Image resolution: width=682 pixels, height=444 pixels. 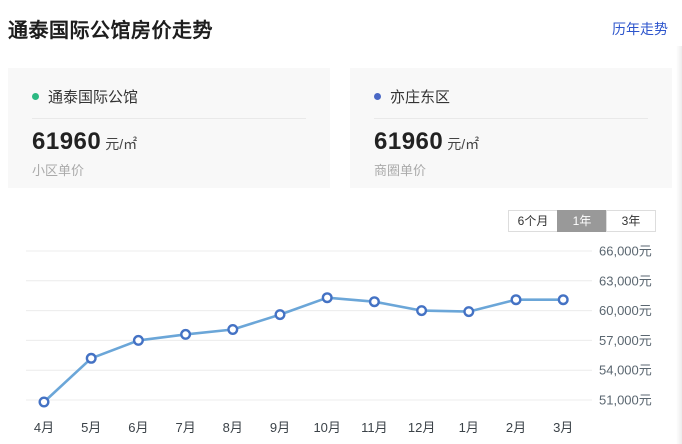 I want to click on tab-3-years: 3年, so click(x=631, y=221).